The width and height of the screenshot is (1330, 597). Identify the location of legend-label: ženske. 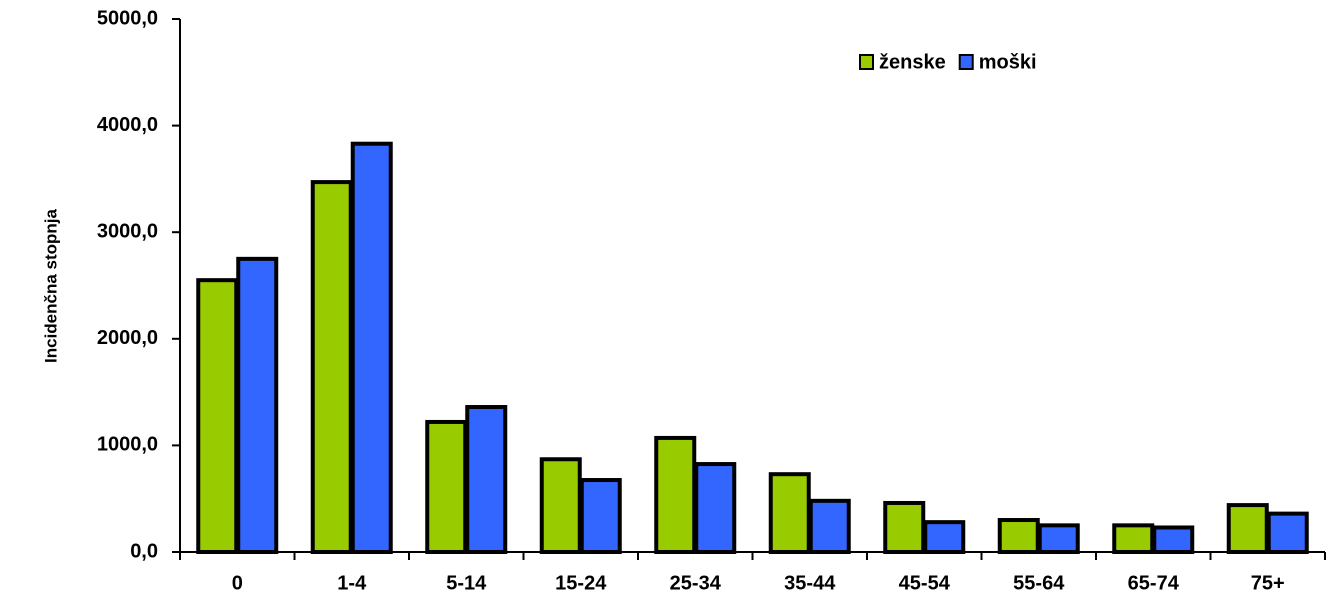
(912, 62).